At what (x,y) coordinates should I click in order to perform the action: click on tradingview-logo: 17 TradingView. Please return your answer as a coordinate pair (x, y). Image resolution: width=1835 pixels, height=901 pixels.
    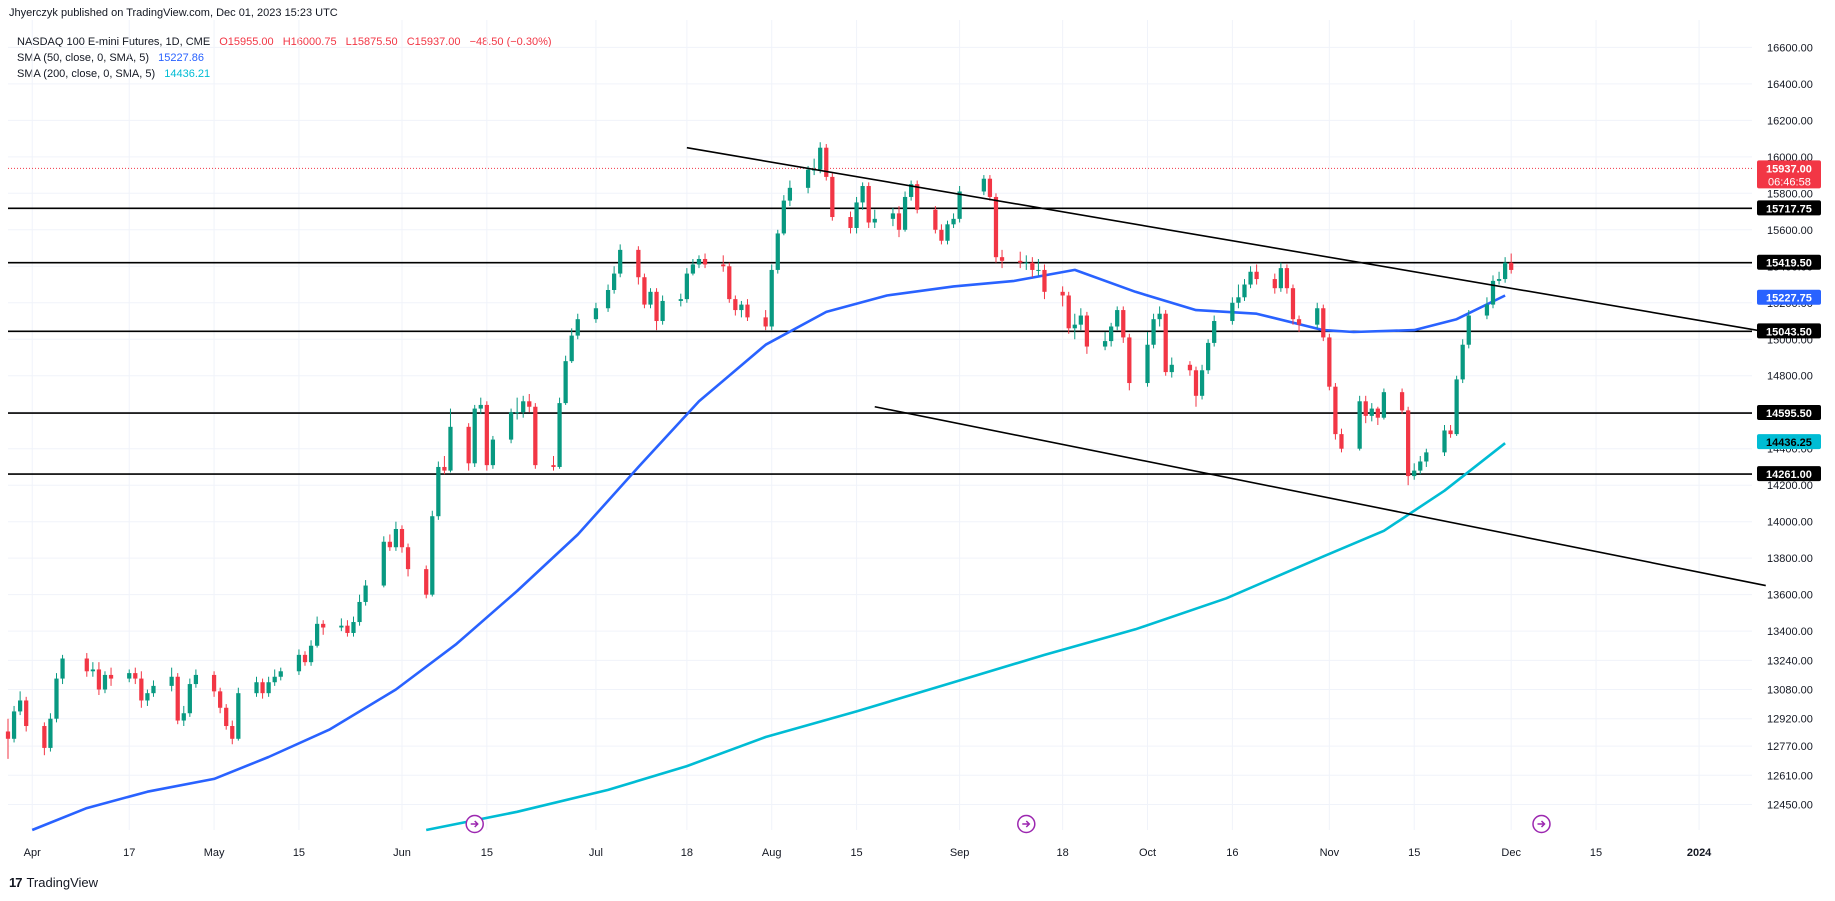
    Looking at the image, I should click on (53, 882).